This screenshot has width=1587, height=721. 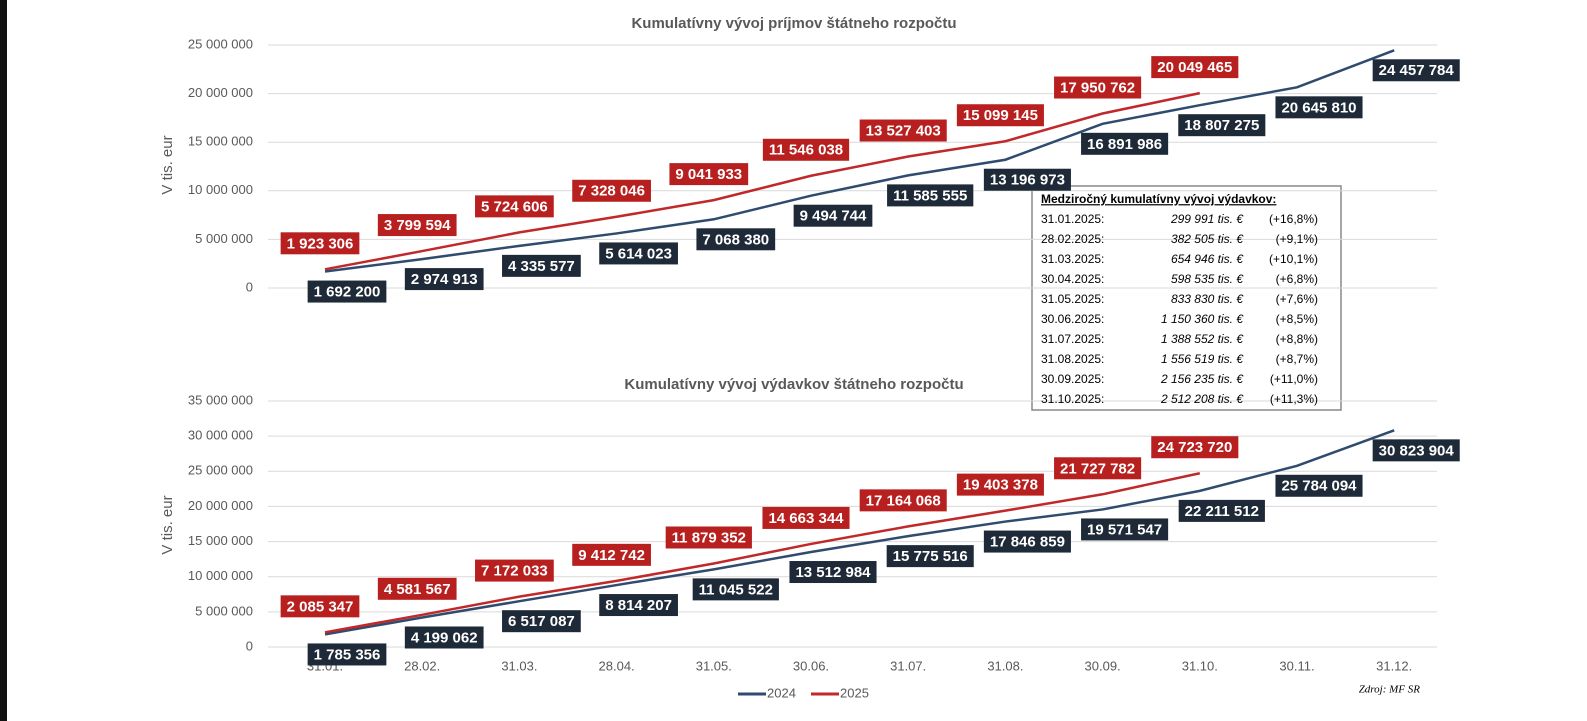 I want to click on x-tick-label: 30.09., so click(x=1103, y=665).